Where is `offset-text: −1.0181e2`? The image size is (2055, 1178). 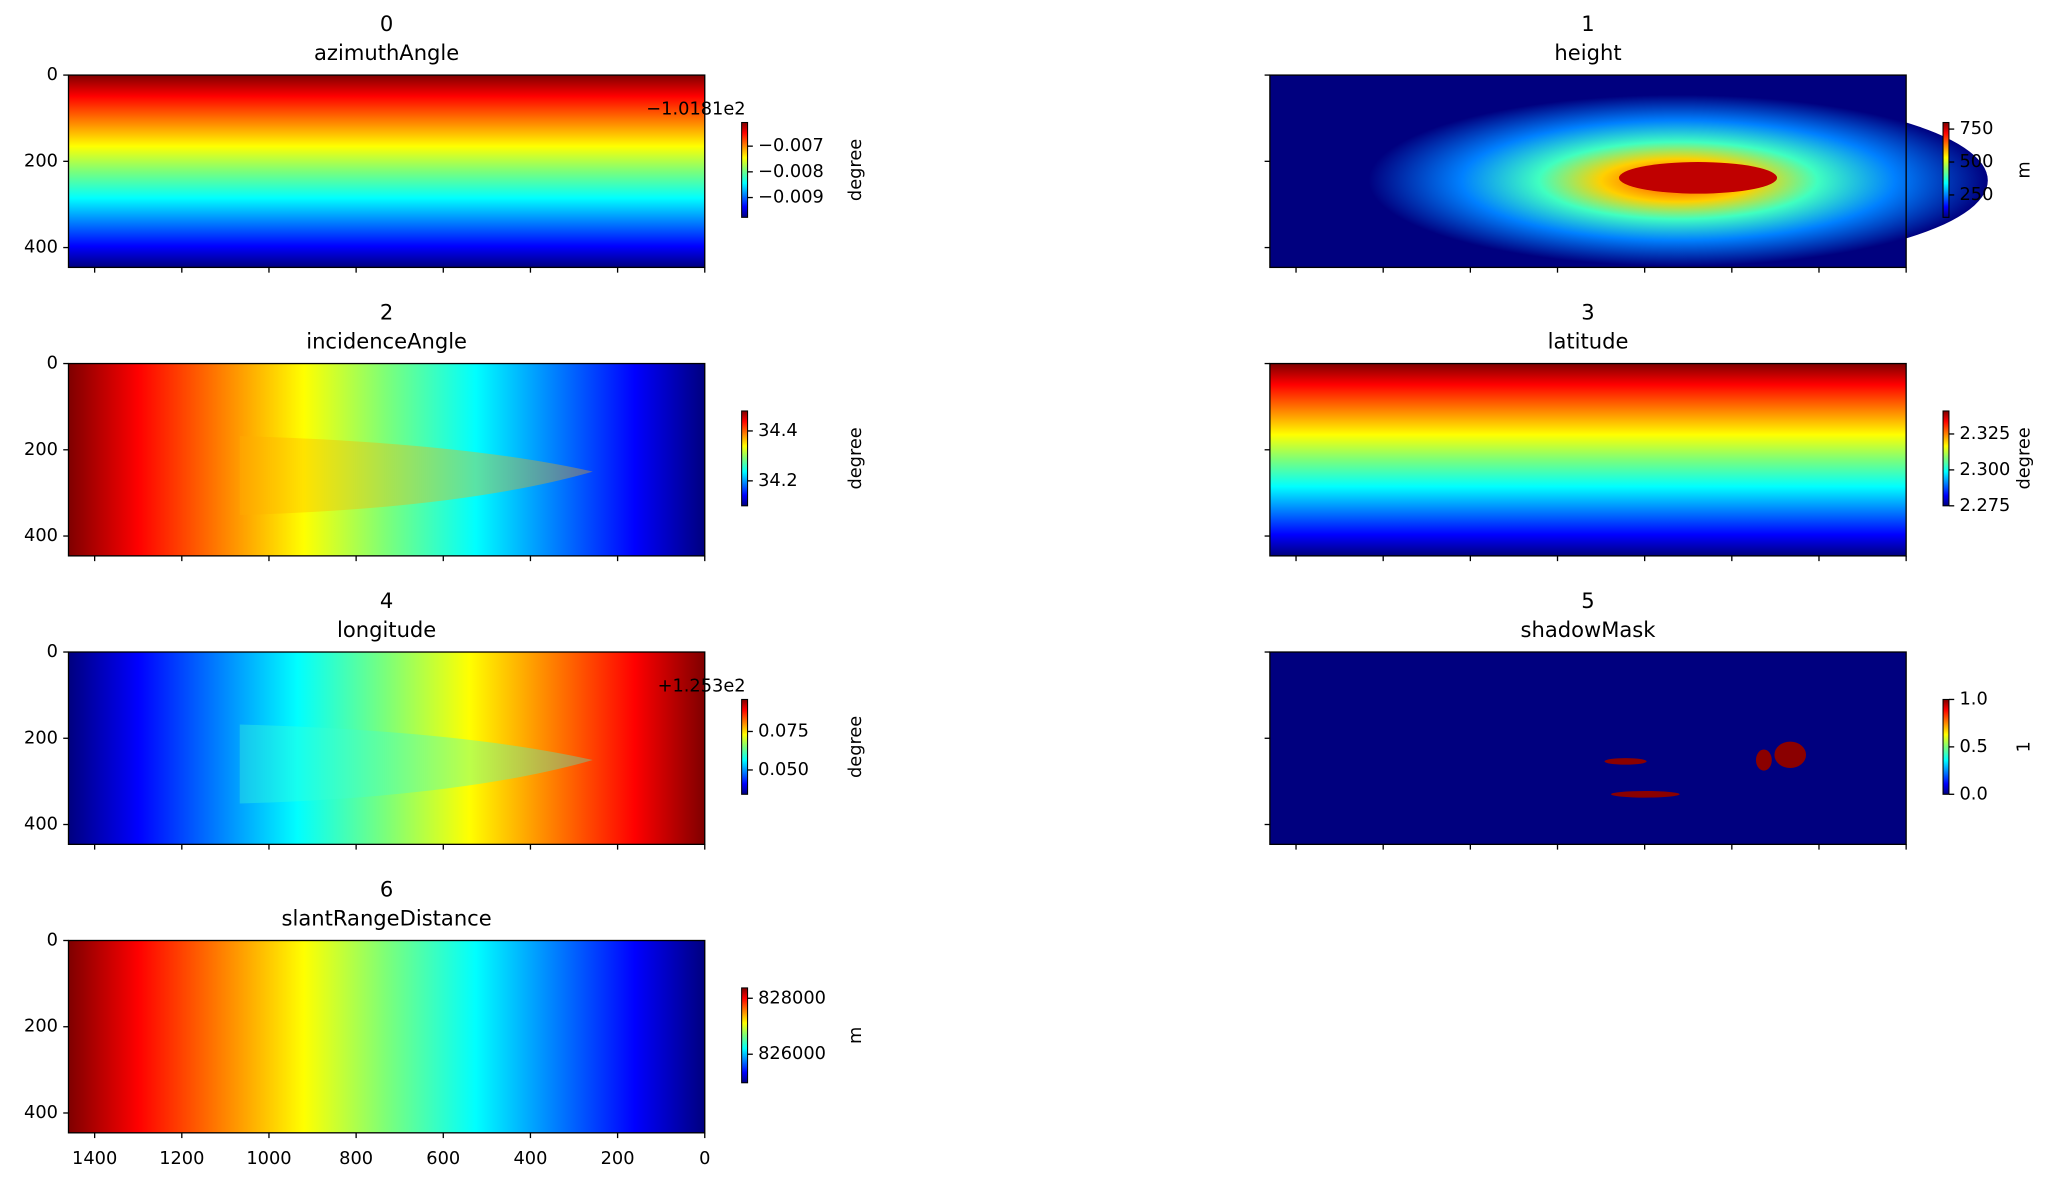 offset-text: −1.0181e2 is located at coordinates (695, 108).